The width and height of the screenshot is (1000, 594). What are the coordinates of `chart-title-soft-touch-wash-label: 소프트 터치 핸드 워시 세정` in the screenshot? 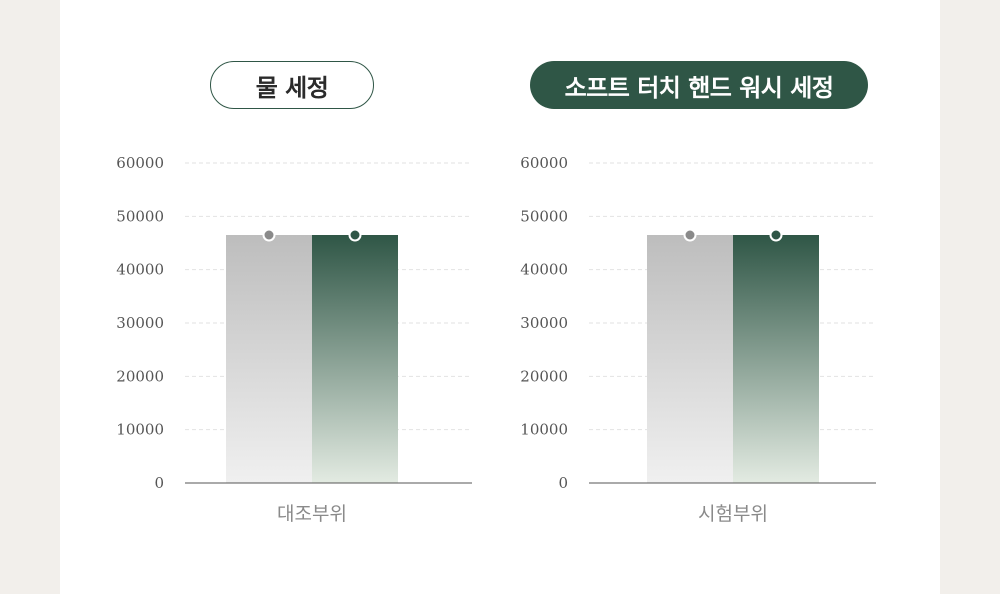 It's located at (699, 87).